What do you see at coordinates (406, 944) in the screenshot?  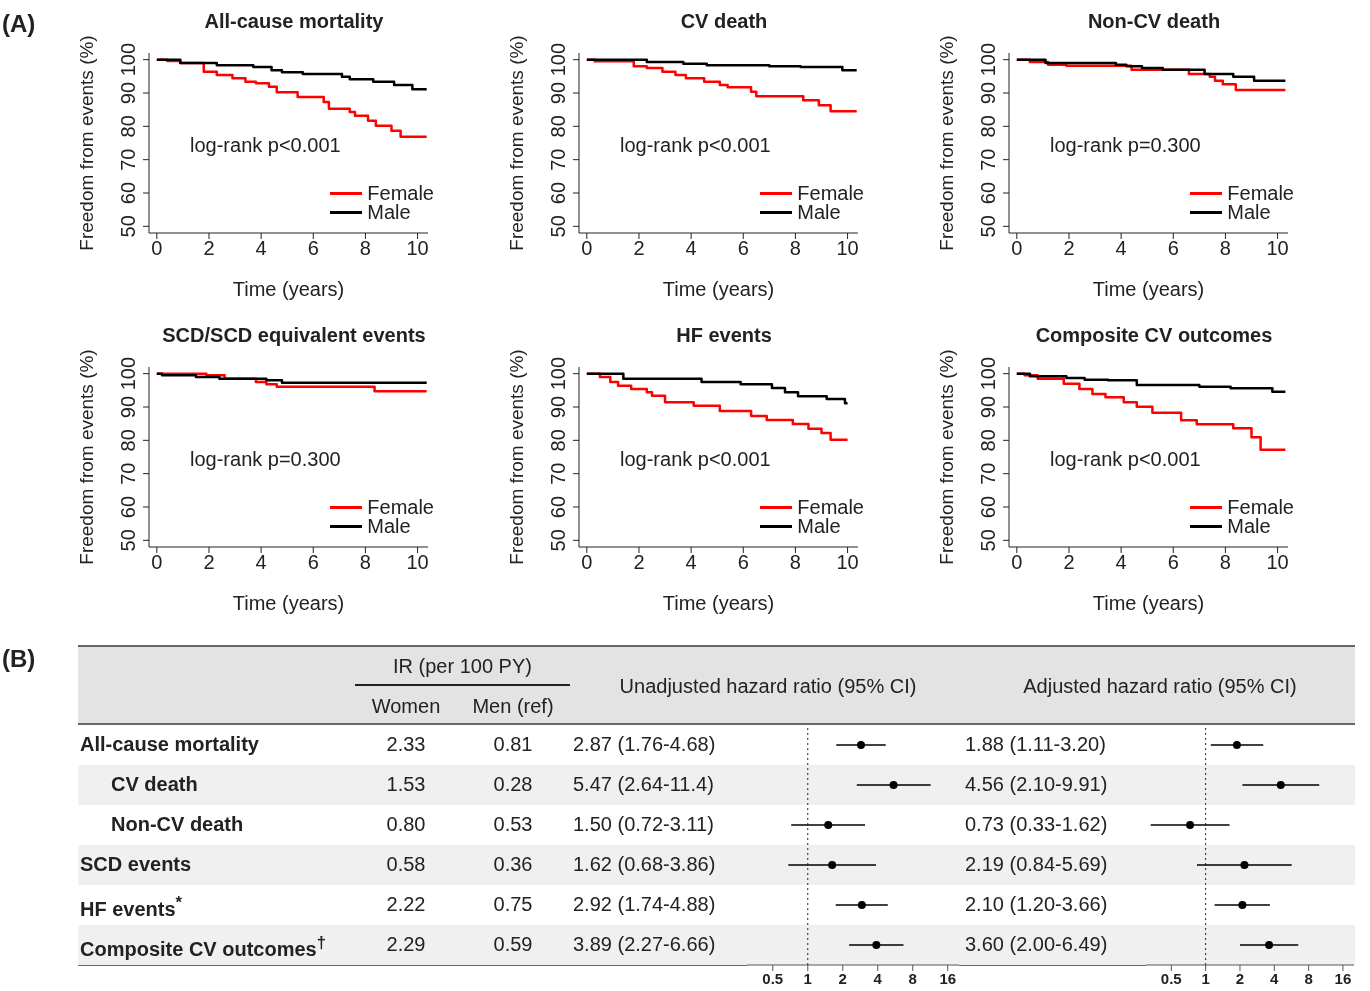 I see `data-label: 2.29` at bounding box center [406, 944].